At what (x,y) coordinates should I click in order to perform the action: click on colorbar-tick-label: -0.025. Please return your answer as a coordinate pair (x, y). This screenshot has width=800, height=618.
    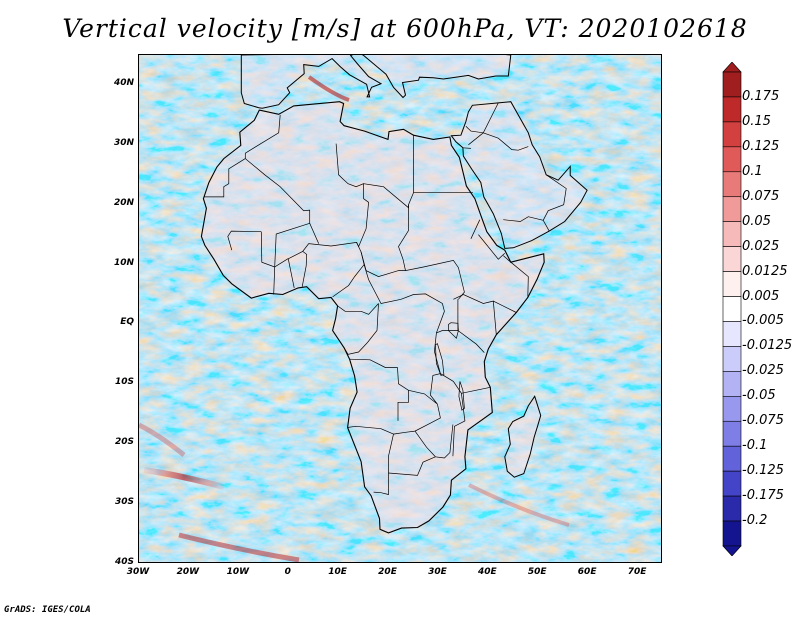
    Looking at the image, I should click on (763, 371).